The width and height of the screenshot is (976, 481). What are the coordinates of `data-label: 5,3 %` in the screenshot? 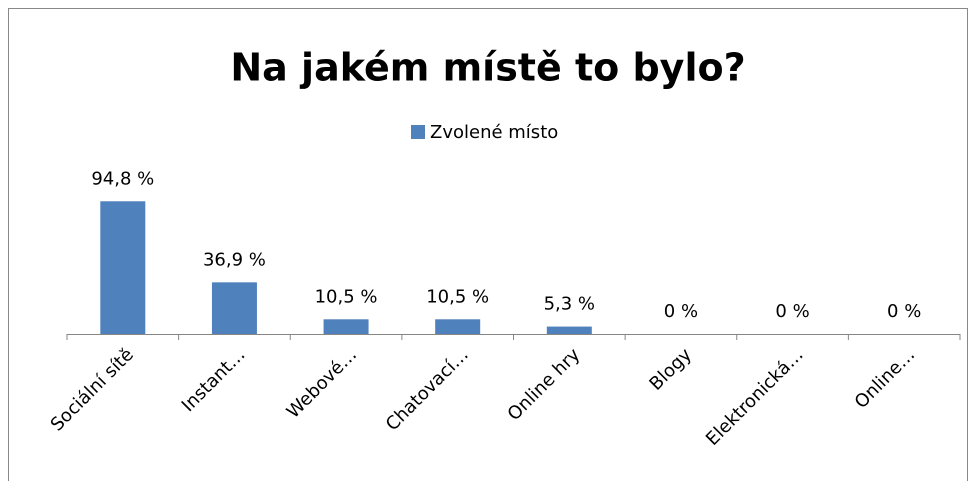 It's located at (569, 304).